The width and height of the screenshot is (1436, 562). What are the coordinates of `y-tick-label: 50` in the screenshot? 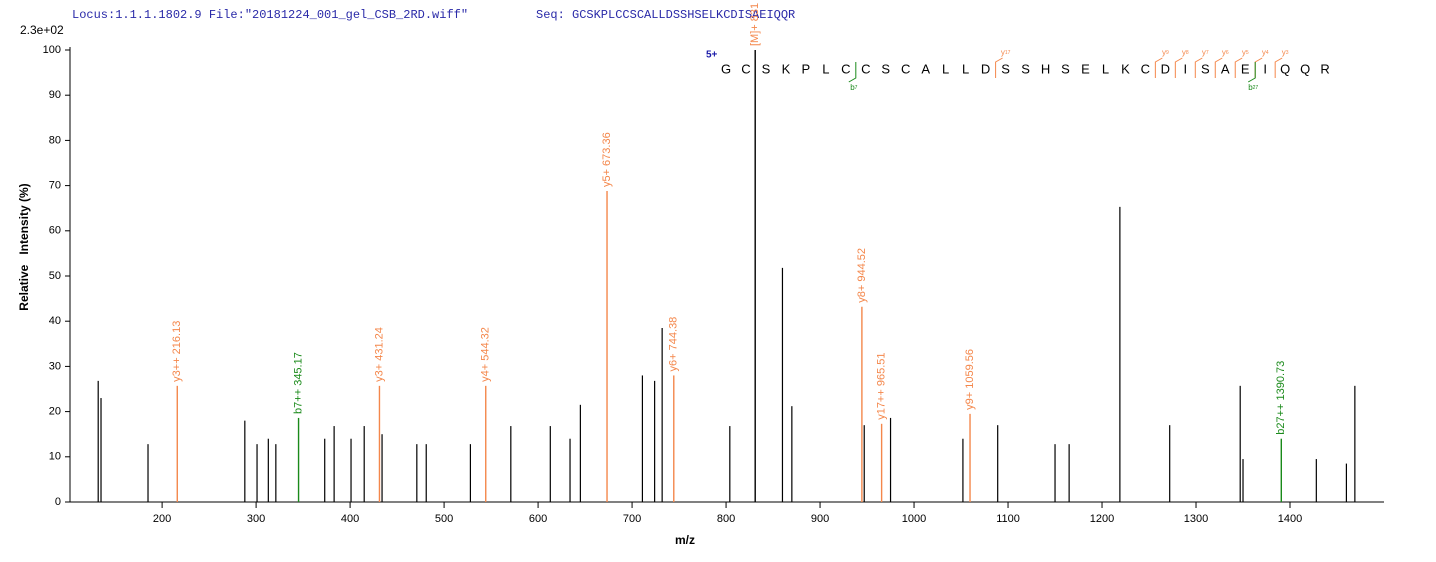 It's located at (55, 276).